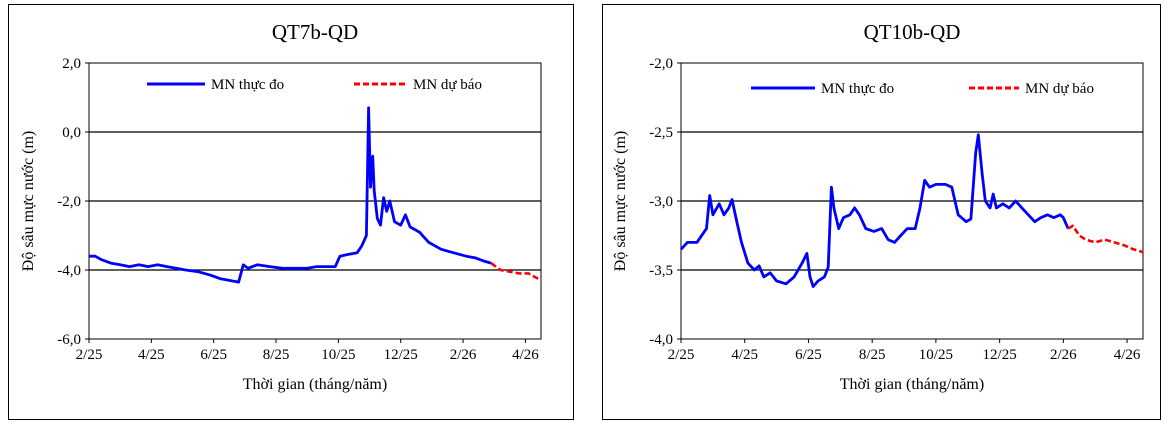 Image resolution: width=1169 pixels, height=424 pixels. Describe the element at coordinates (69, 340) in the screenshot. I see `y-tick-label: -6,0` at that location.